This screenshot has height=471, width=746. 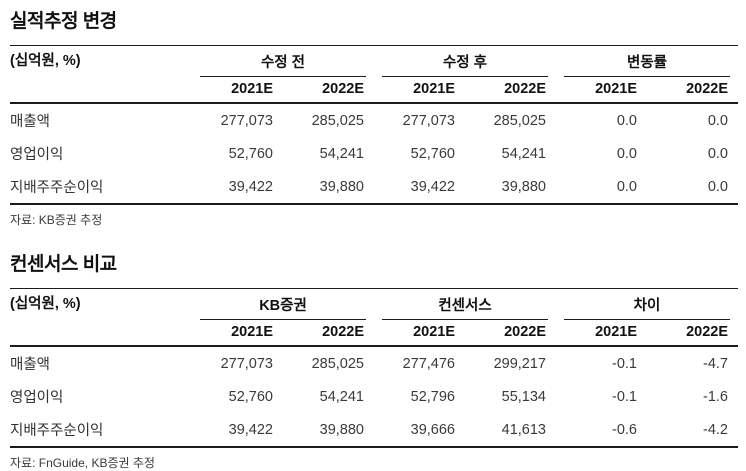 I want to click on group-header-before: 수정 전, so click(x=283, y=61).